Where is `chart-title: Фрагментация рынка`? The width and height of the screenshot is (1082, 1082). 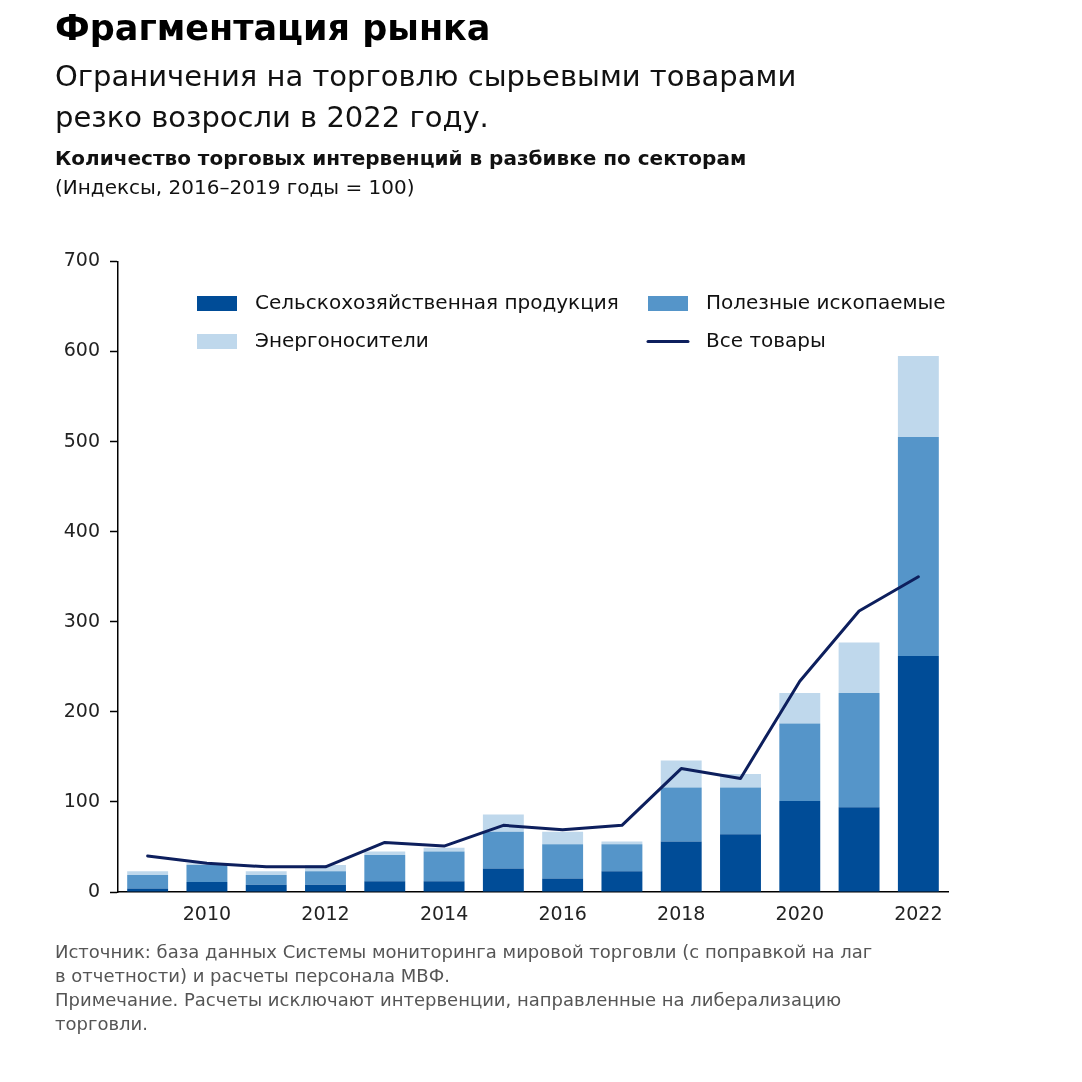
chart-title: Фрагментация рынка is located at coordinates (273, 28).